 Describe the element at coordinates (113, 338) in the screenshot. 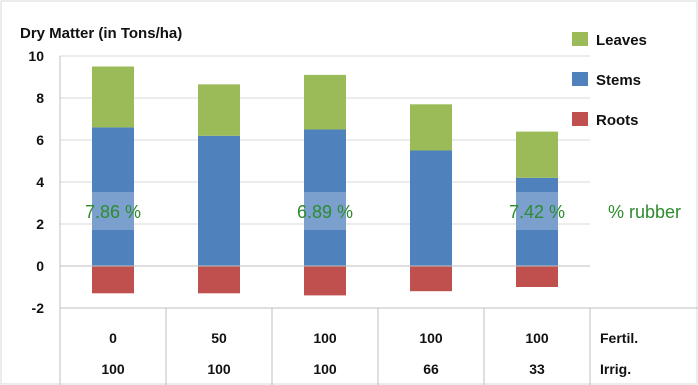

I see `fertil-label: 0` at that location.